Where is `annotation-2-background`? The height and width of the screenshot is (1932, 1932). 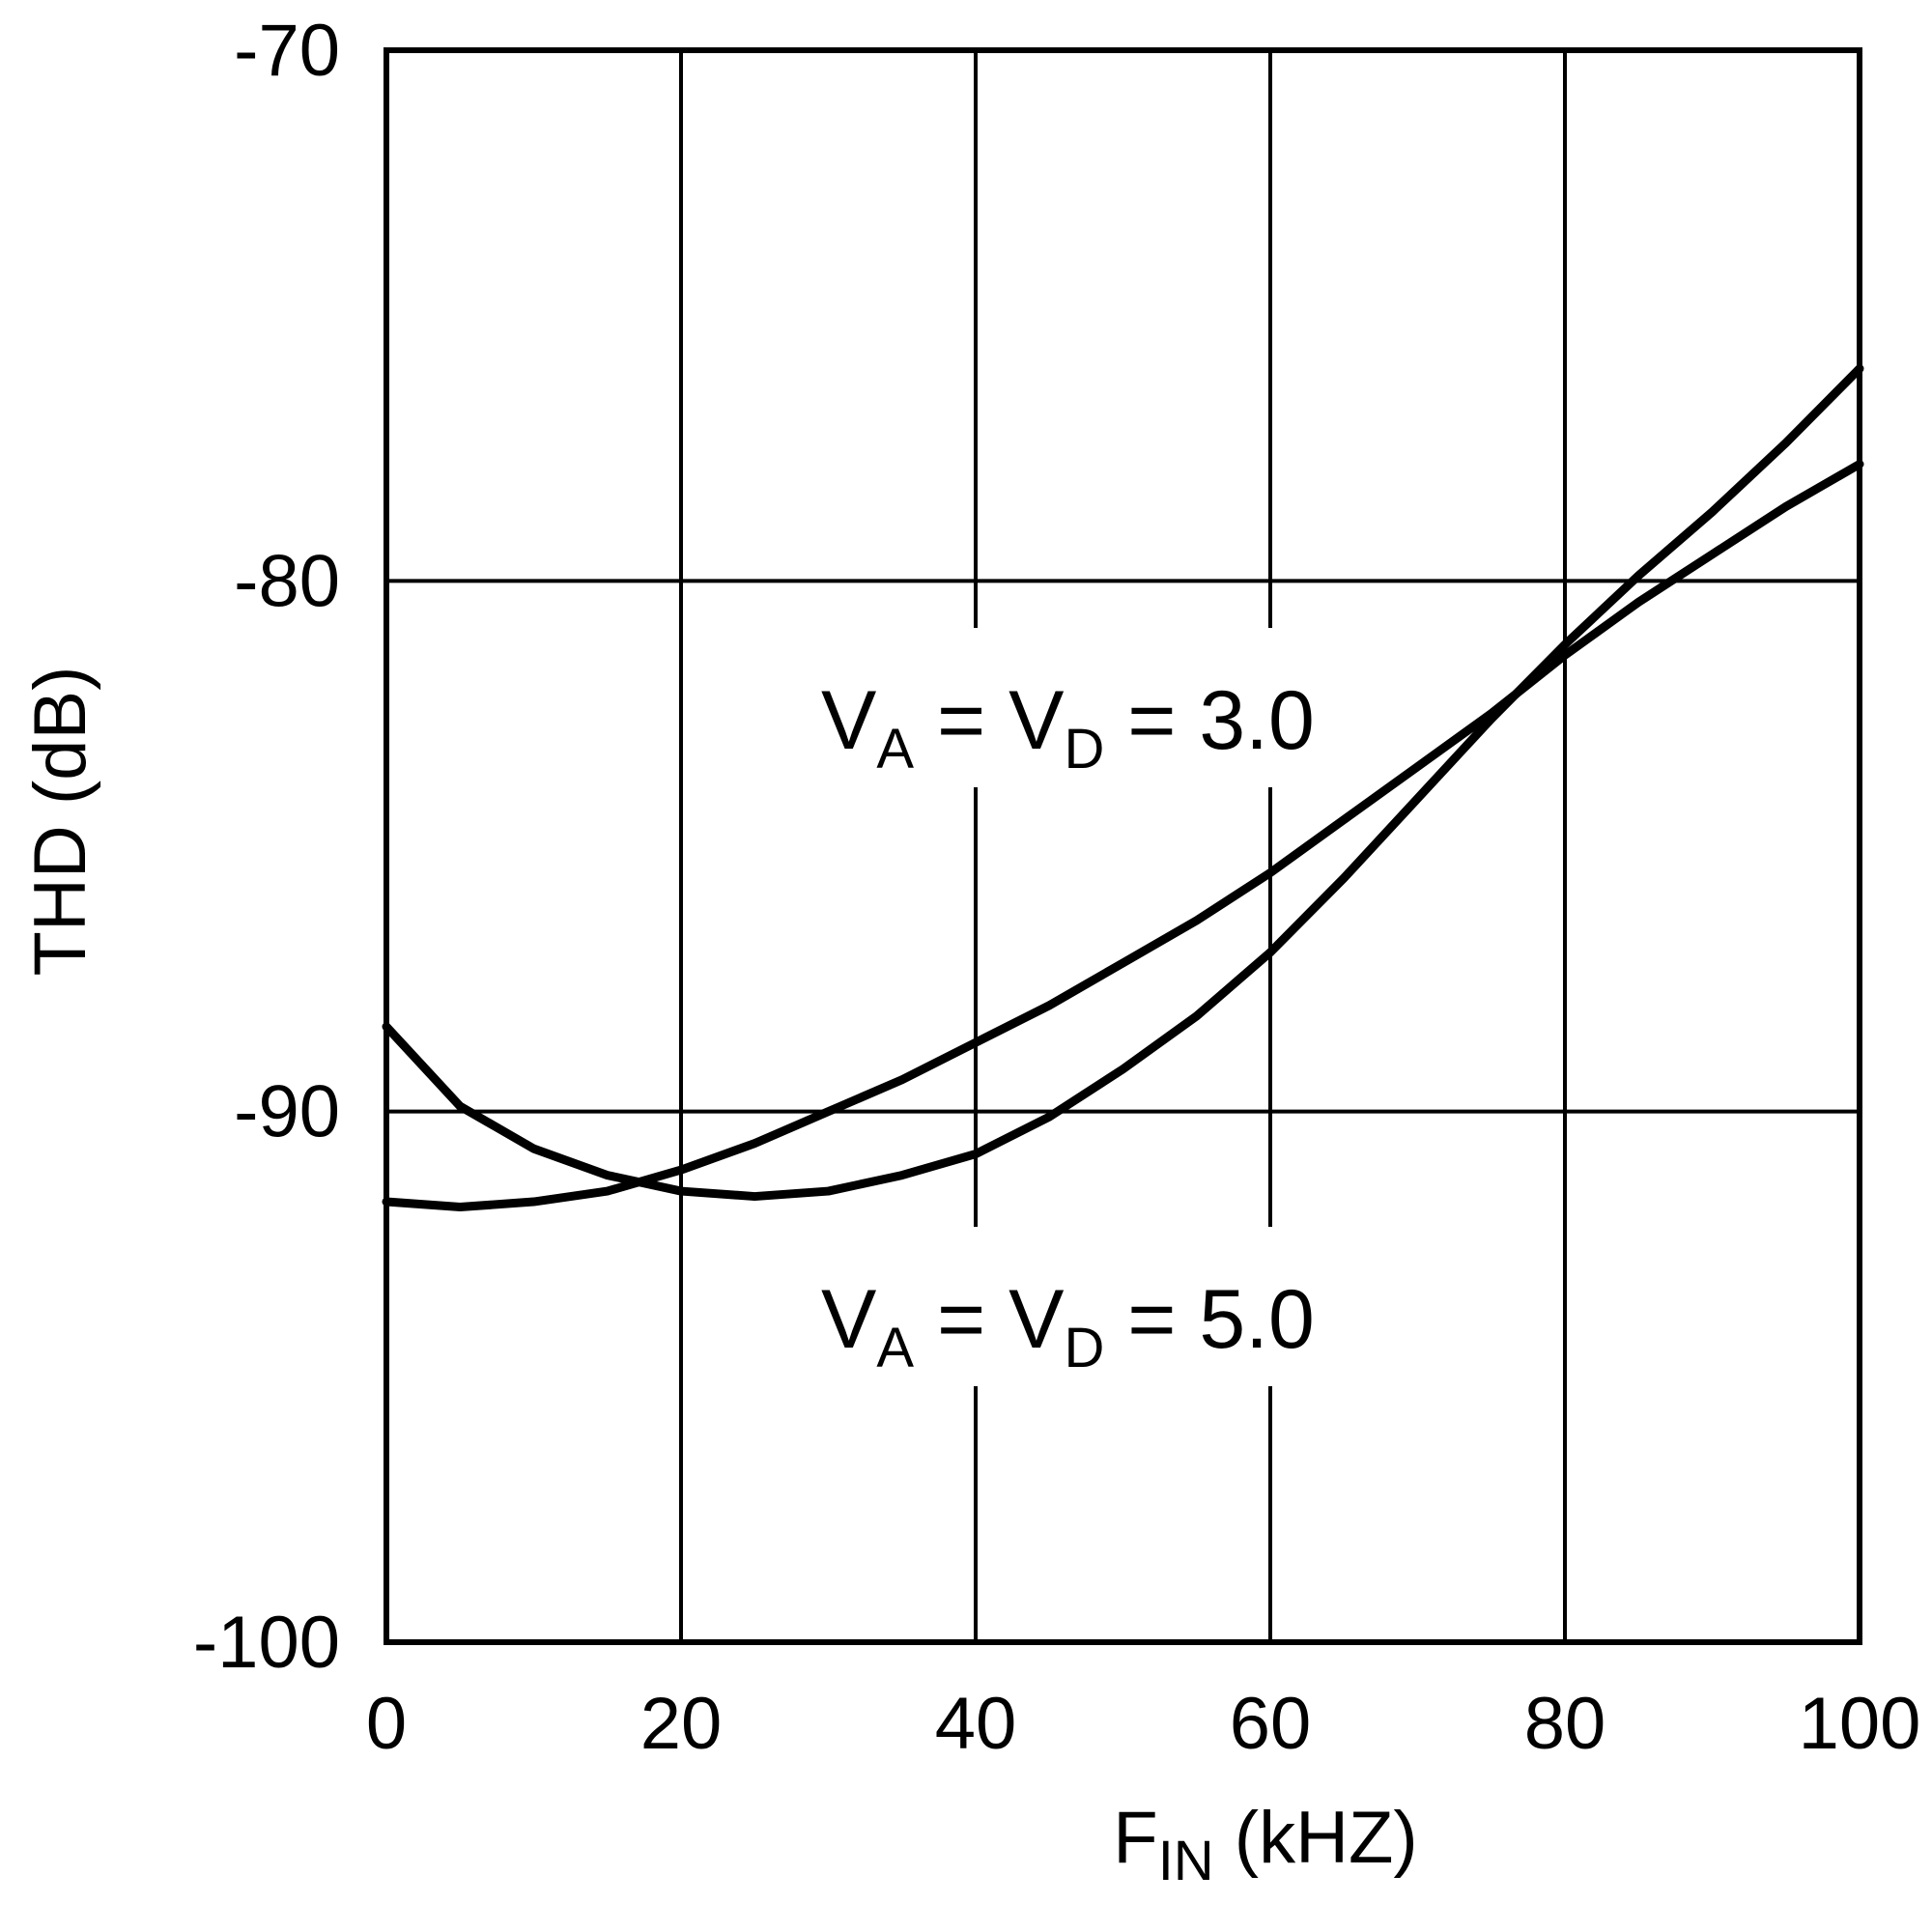
annotation-2-background is located at coordinates (1082, 1306).